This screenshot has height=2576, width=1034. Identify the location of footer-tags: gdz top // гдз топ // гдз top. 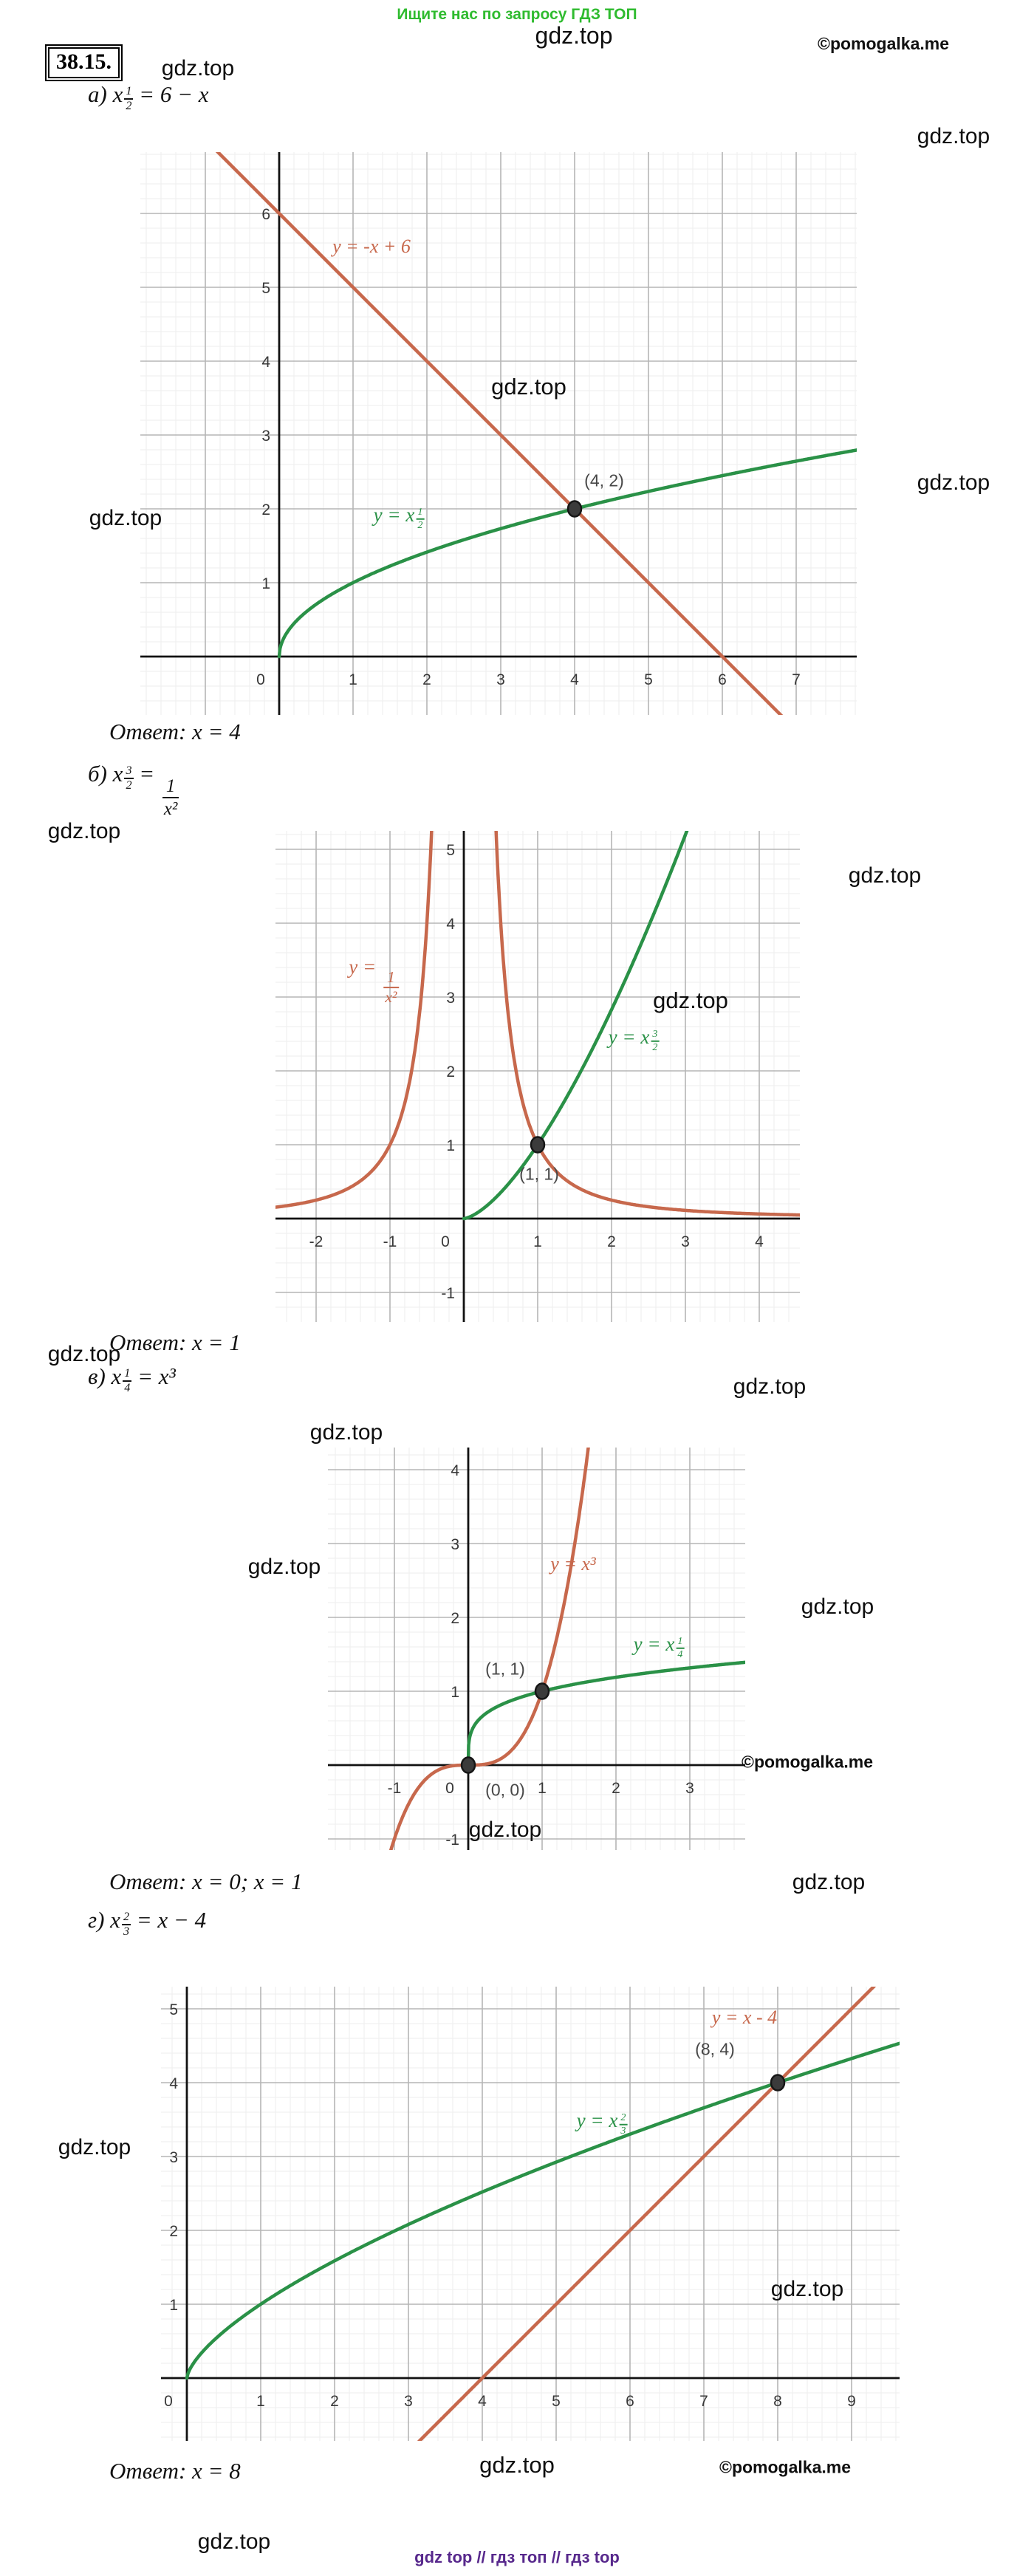
(517, 2557).